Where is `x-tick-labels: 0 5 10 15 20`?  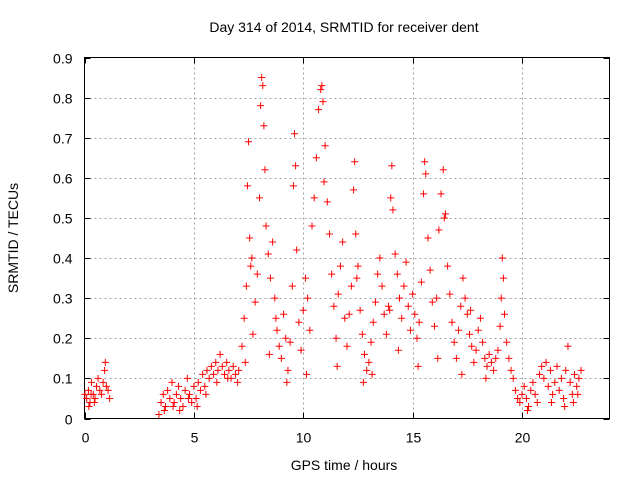
x-tick-labels: 0 5 10 15 20 is located at coordinates (306, 438).